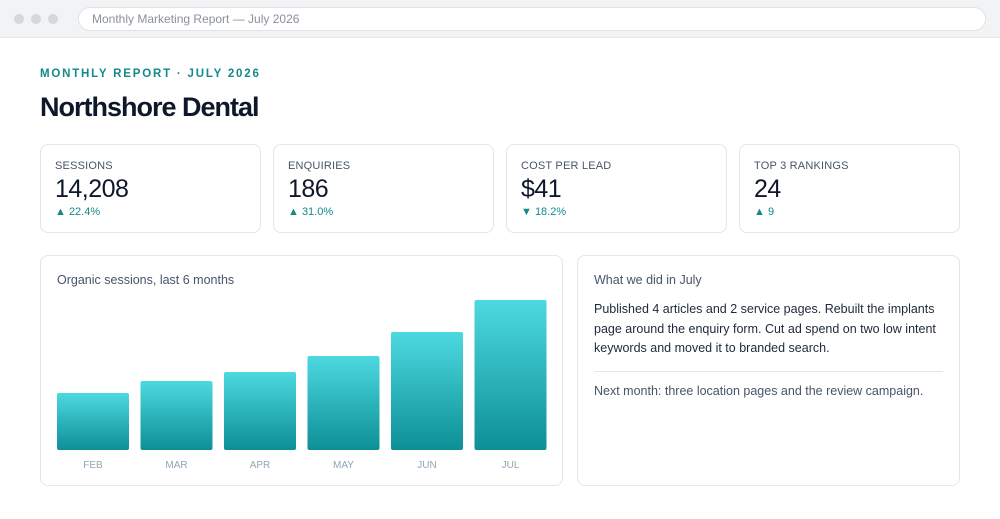 Image resolution: width=1000 pixels, height=519 pixels. What do you see at coordinates (146, 280) in the screenshot?
I see `chart-title: Organic sessions, last 6 months` at bounding box center [146, 280].